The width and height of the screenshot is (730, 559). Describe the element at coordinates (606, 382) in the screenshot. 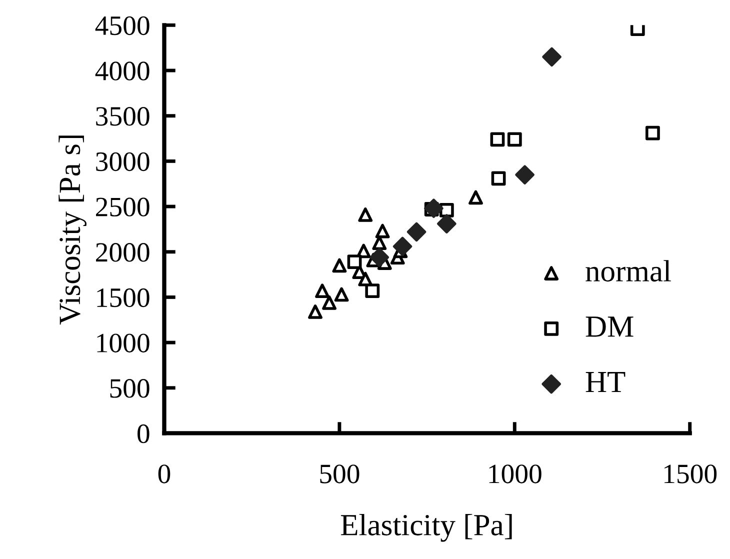

I see `legend-label: HT` at that location.